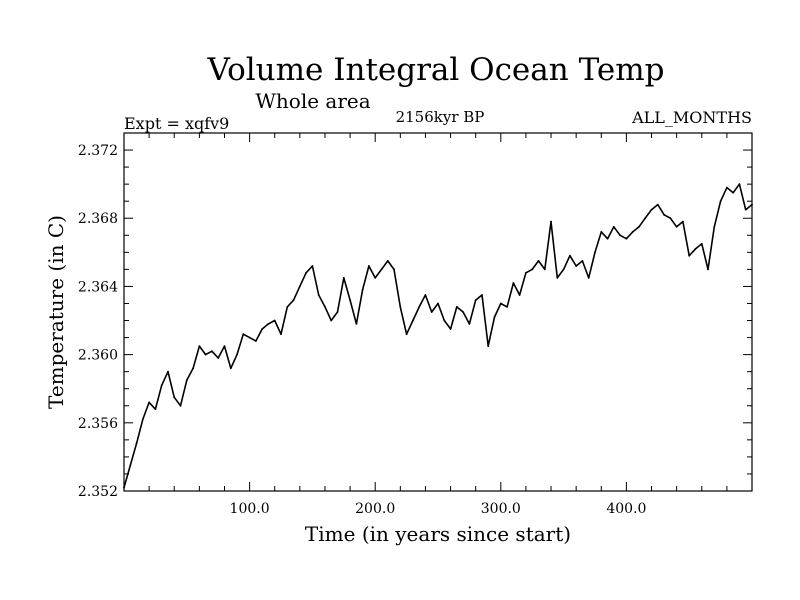 The width and height of the screenshot is (800, 600). What do you see at coordinates (375, 509) in the screenshot?
I see `x-tick-label: 200.0` at bounding box center [375, 509].